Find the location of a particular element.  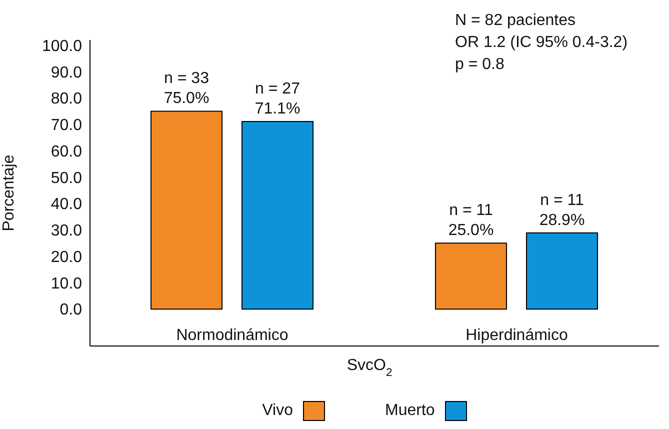

y-tick-label: 90.0 is located at coordinates (66, 73).